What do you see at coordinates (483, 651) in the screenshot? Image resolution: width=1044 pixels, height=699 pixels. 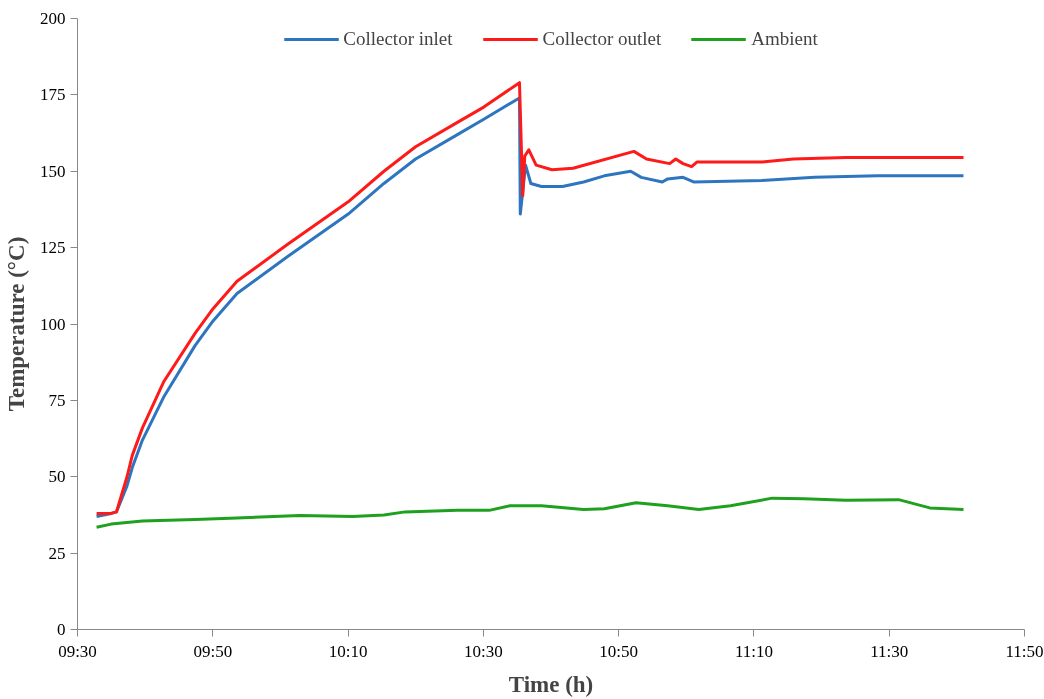 I see `x-tick-label: 10:30` at bounding box center [483, 651].